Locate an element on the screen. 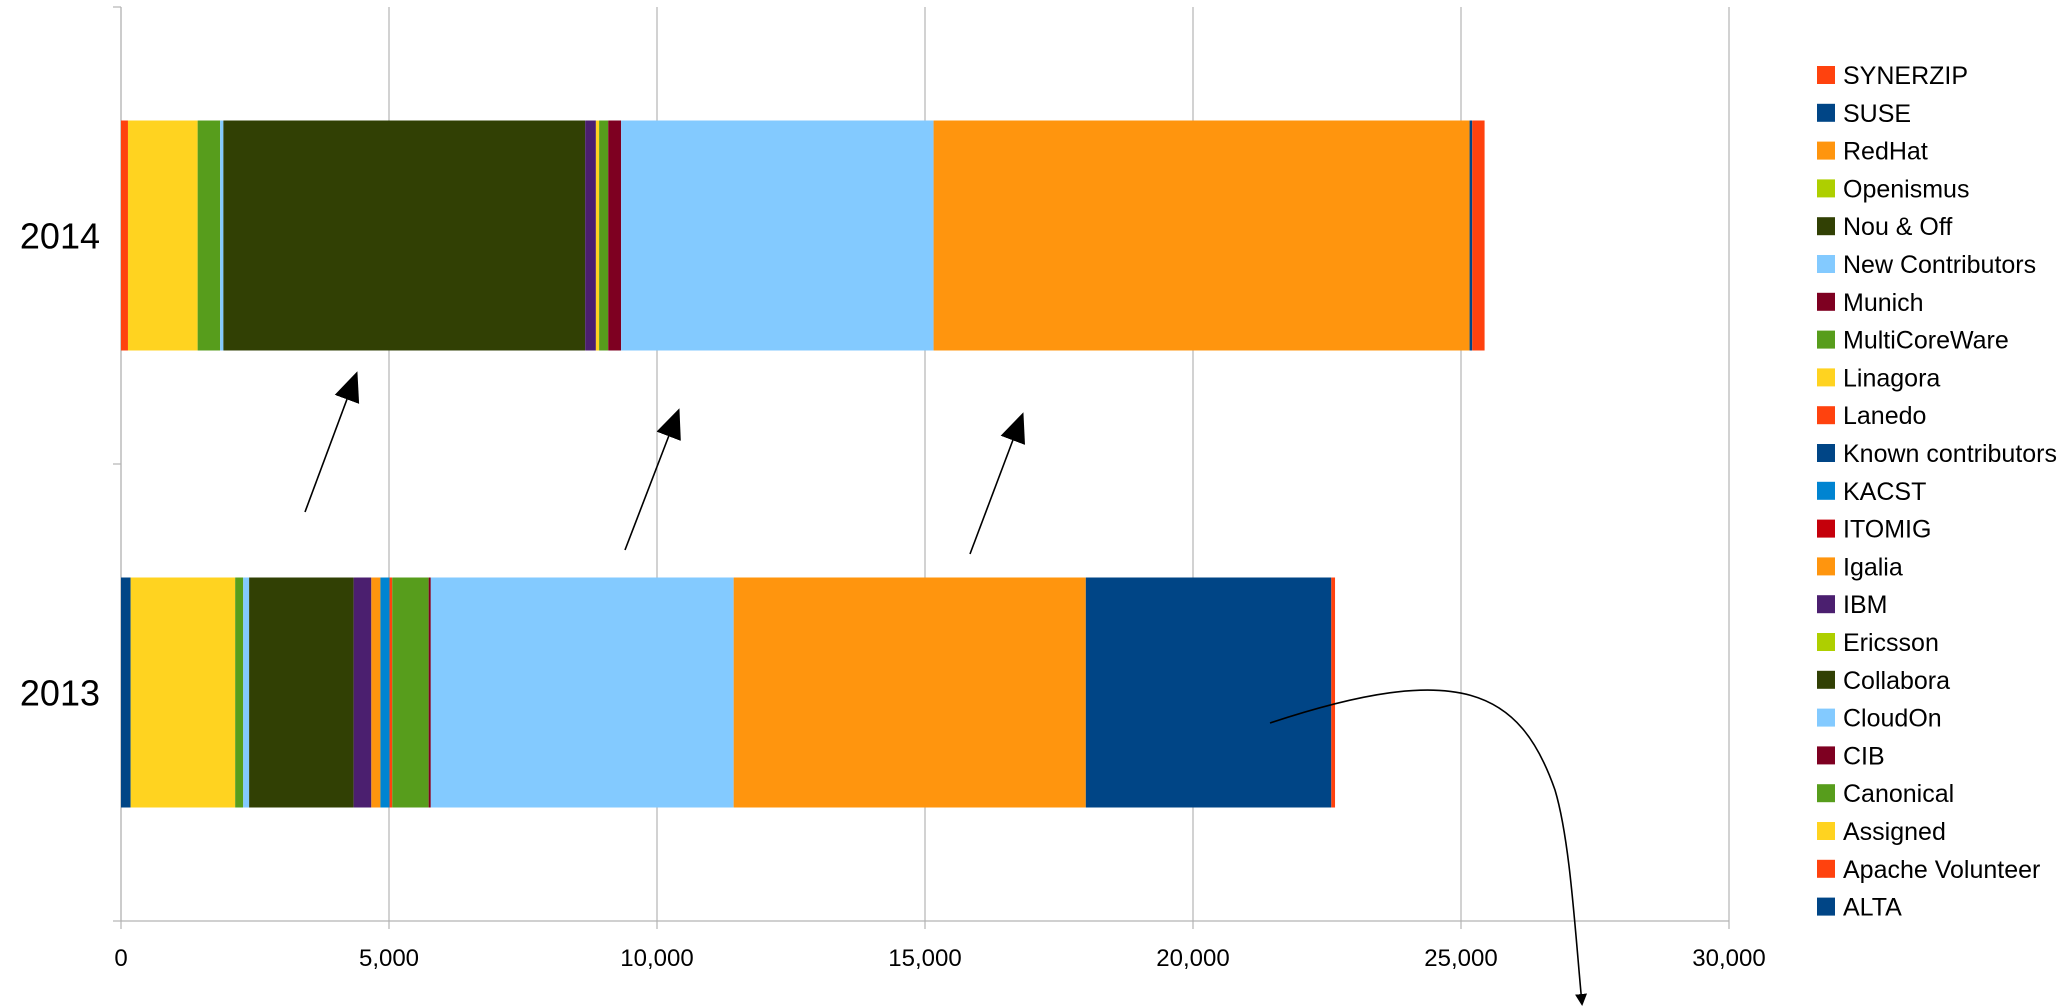  legend-label-redhat: RedHat is located at coordinates (1885, 152).